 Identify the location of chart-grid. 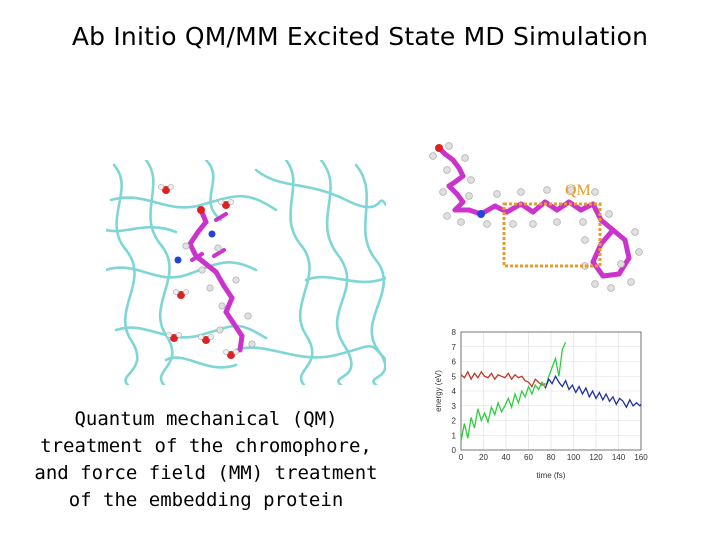
(551, 391).